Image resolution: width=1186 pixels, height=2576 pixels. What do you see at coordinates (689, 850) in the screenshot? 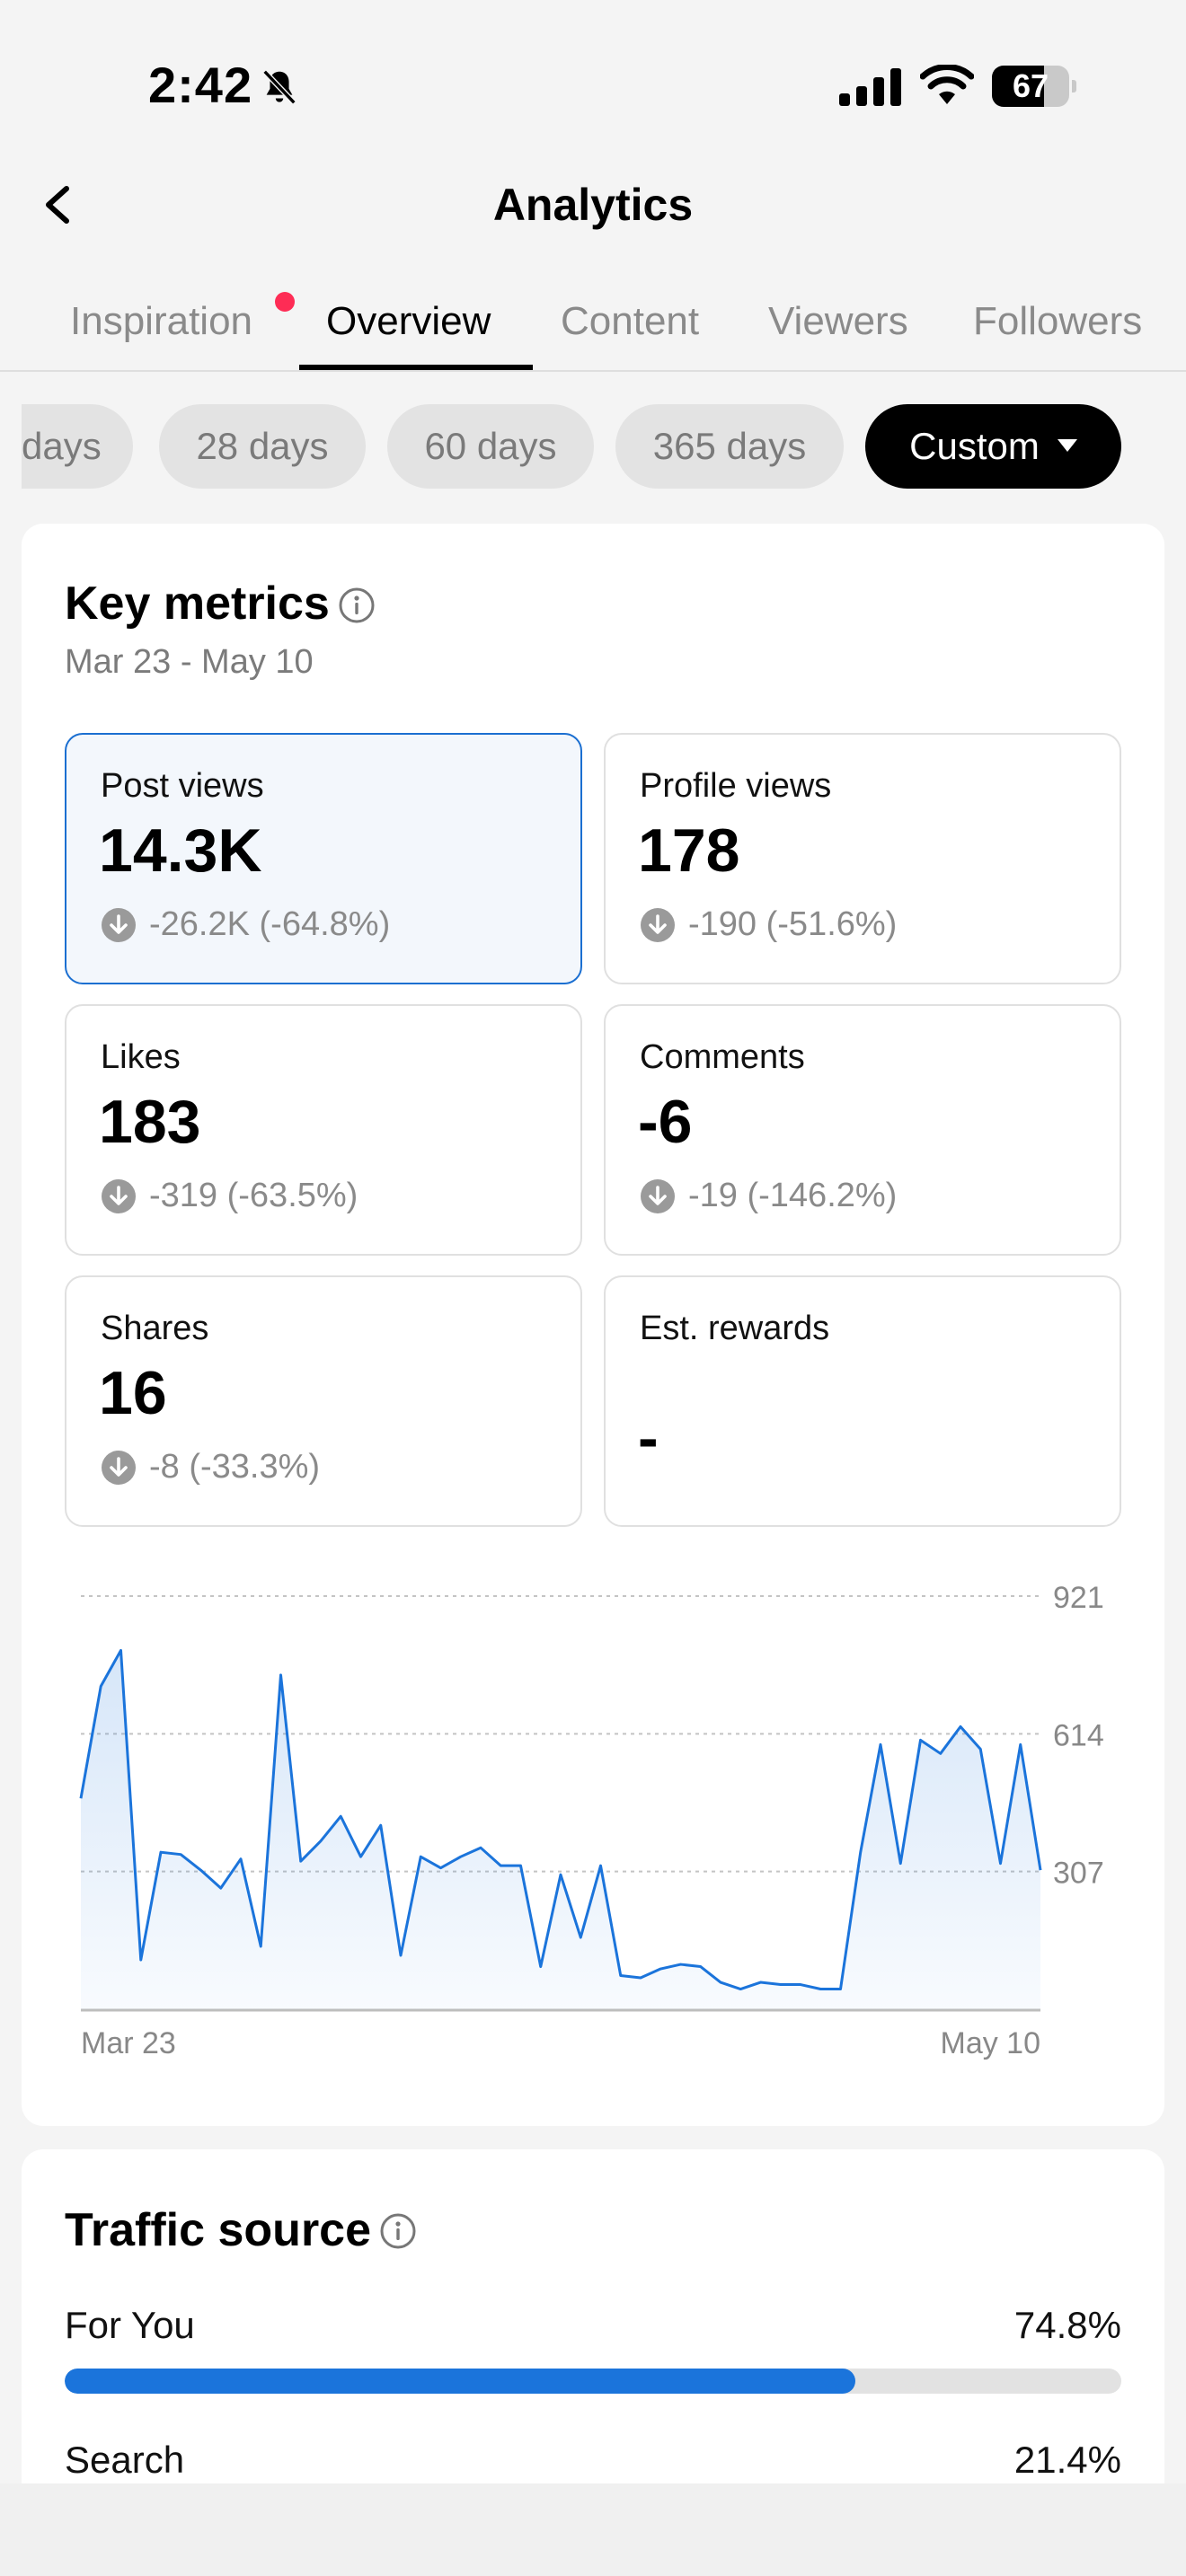
I see `metric-value: 178` at bounding box center [689, 850].